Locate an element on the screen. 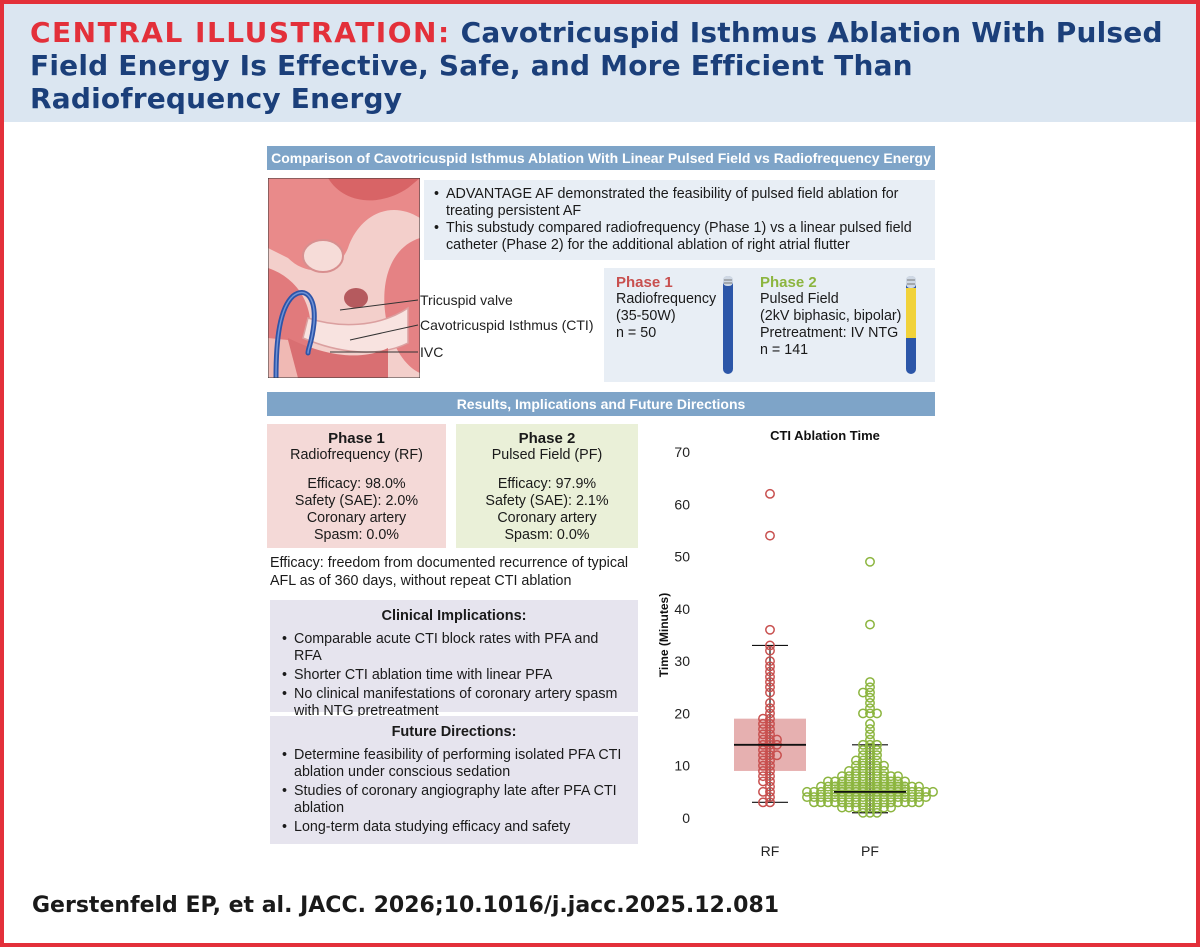 This screenshot has height=947, width=1200. future-directions-title: Future Directions: is located at coordinates (454, 732).